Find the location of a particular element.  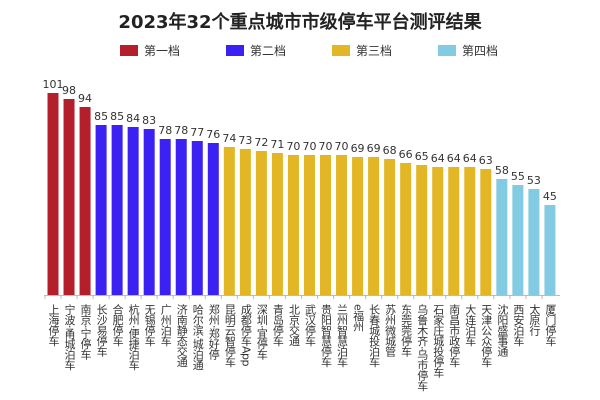

x-tick-label: e福州 is located at coordinates (358, 318).